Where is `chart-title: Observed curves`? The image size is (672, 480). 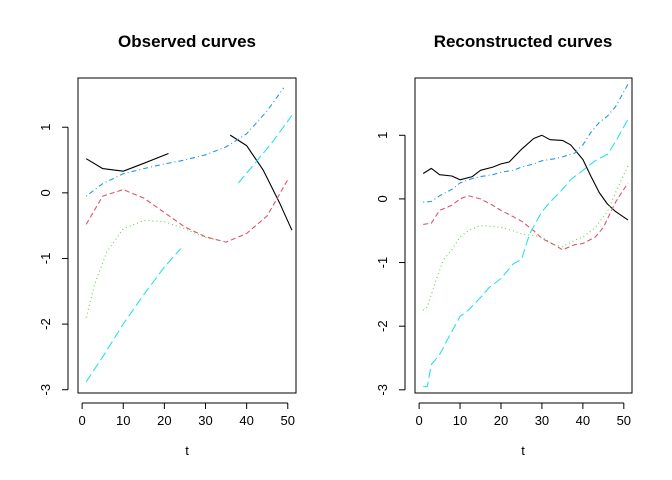
chart-title: Observed curves is located at coordinates (187, 41).